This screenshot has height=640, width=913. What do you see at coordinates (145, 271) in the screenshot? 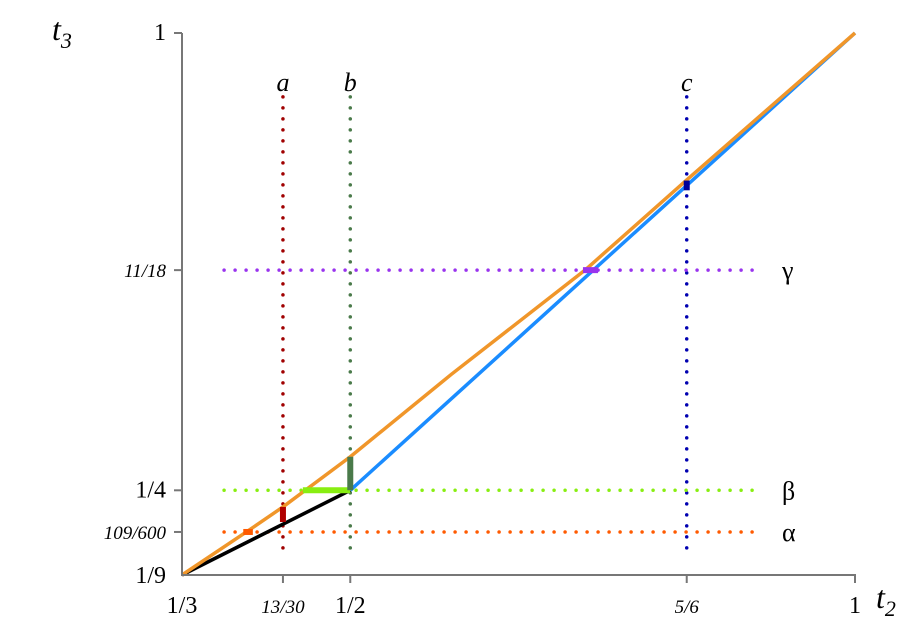
I see `y-tick-label: 11/18` at bounding box center [145, 271].